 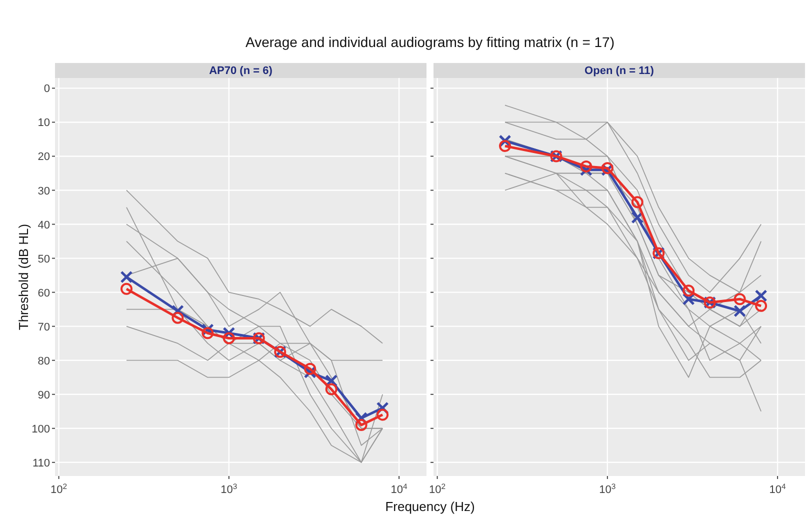 I want to click on y-tick-label: 20, so click(x=44, y=157).